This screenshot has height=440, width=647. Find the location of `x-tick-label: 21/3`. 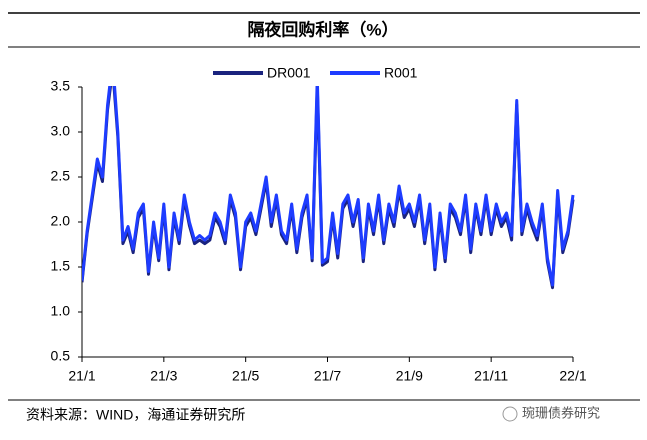

x-tick-label: 21/3 is located at coordinates (163, 376).